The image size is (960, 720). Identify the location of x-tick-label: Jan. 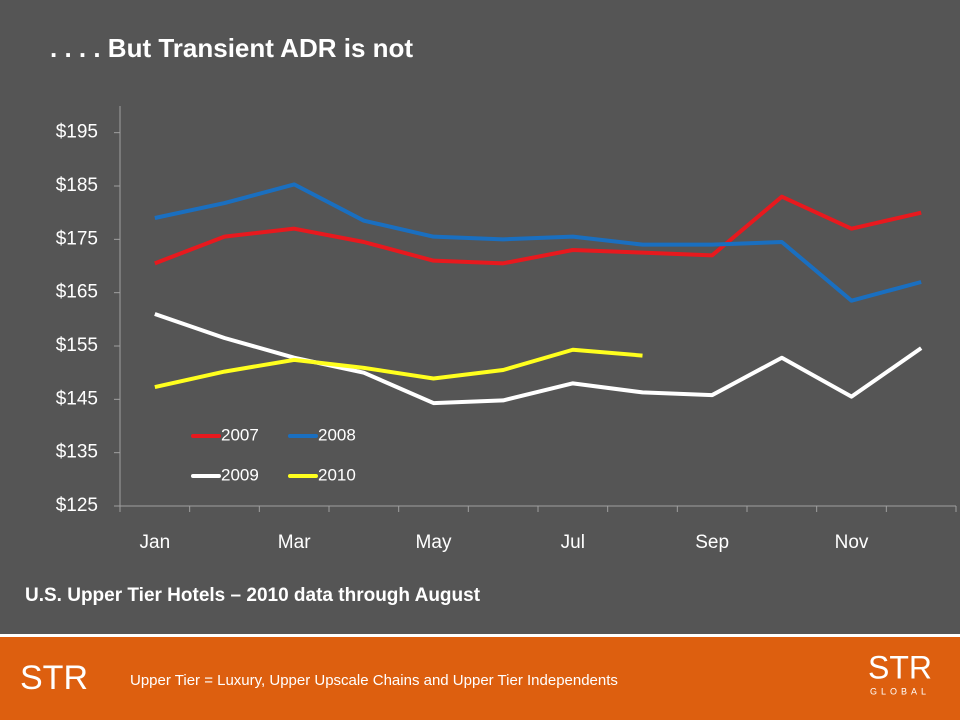
(155, 542).